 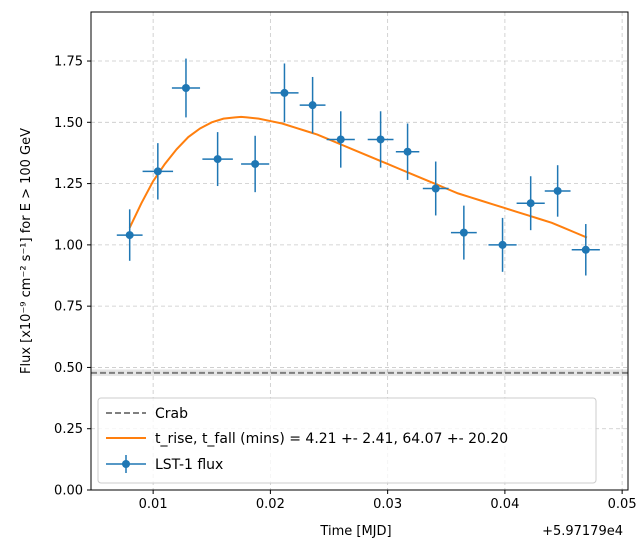 What do you see at coordinates (68, 184) in the screenshot?
I see `y-tick-label: 1.25` at bounding box center [68, 184].